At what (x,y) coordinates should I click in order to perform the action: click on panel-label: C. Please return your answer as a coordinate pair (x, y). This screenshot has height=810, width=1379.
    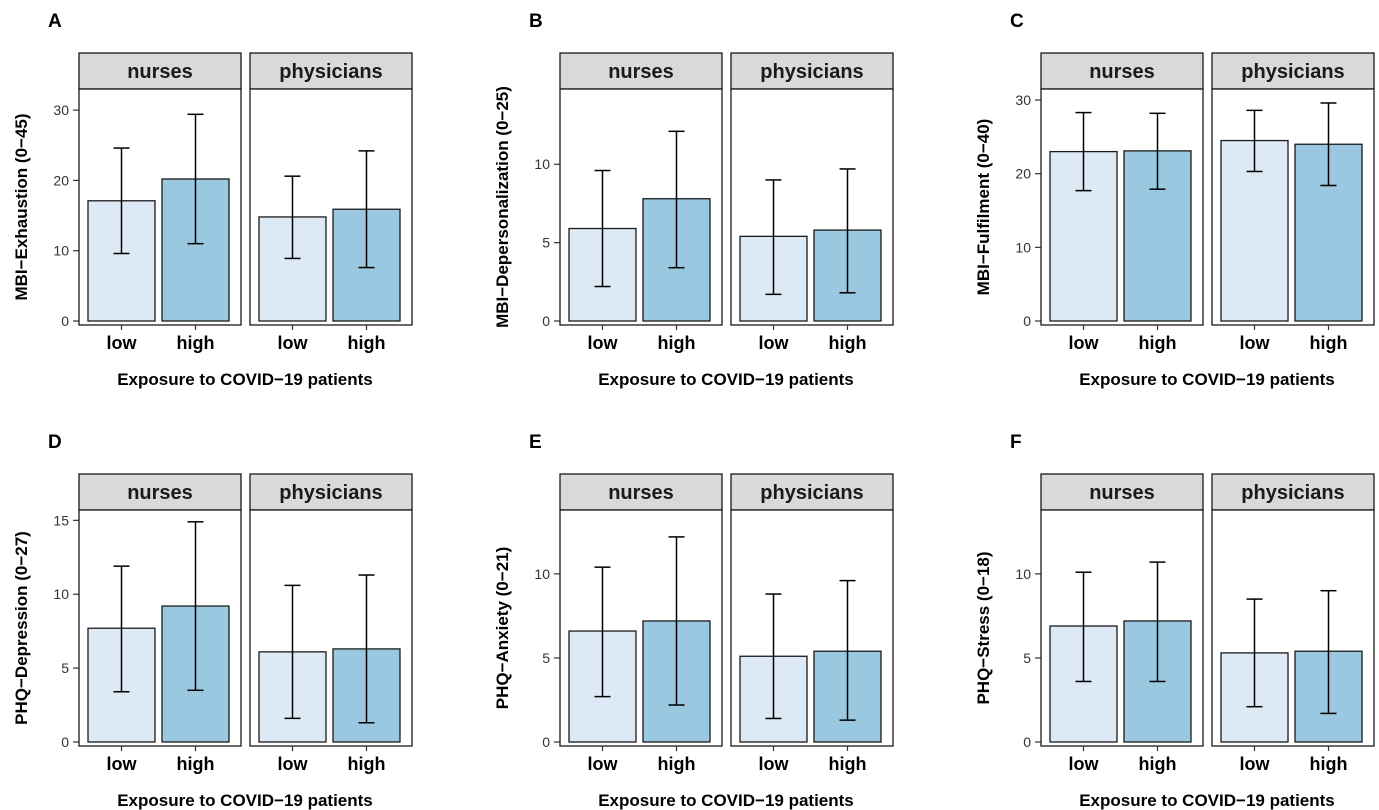
    Looking at the image, I should click on (1017, 21).